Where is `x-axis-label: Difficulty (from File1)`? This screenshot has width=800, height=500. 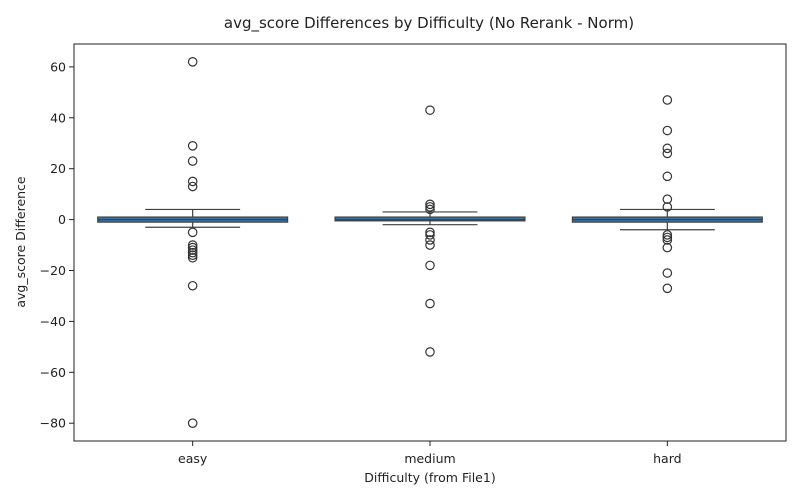 x-axis-label: Difficulty (from File1) is located at coordinates (429, 477).